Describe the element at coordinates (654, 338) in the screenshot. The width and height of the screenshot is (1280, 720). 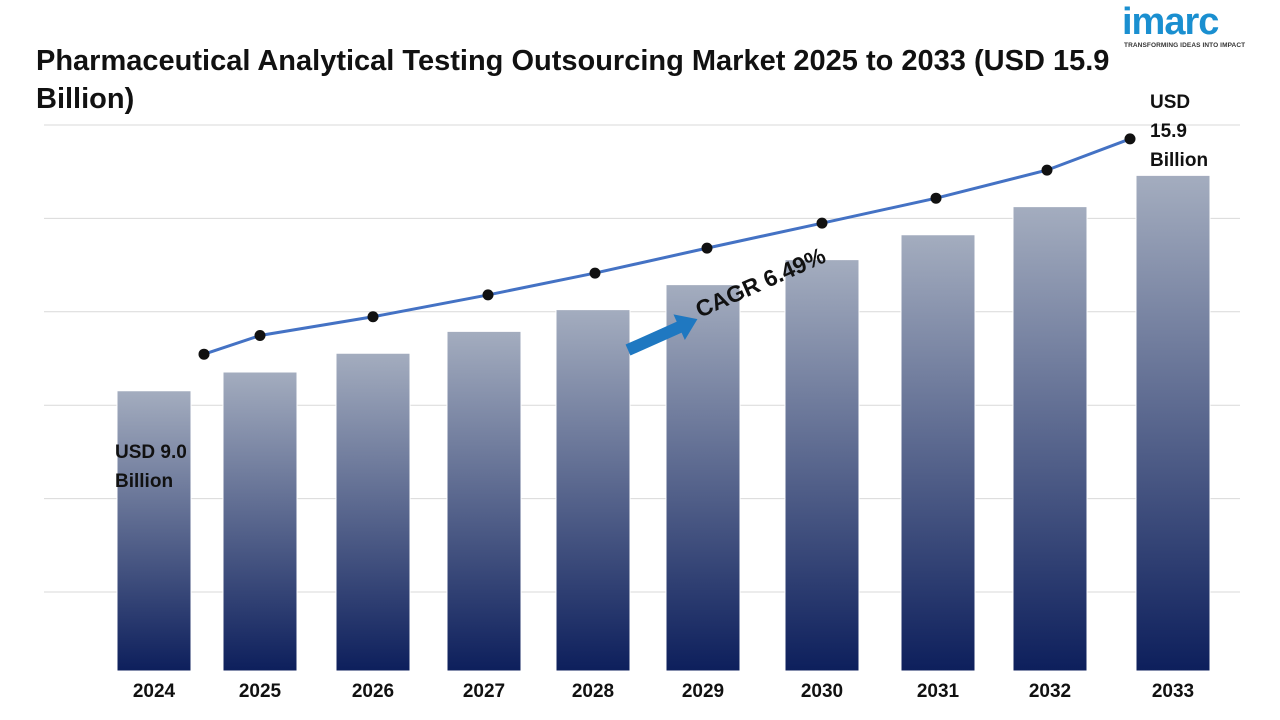
I see `cagr-arrow-shaft` at that location.